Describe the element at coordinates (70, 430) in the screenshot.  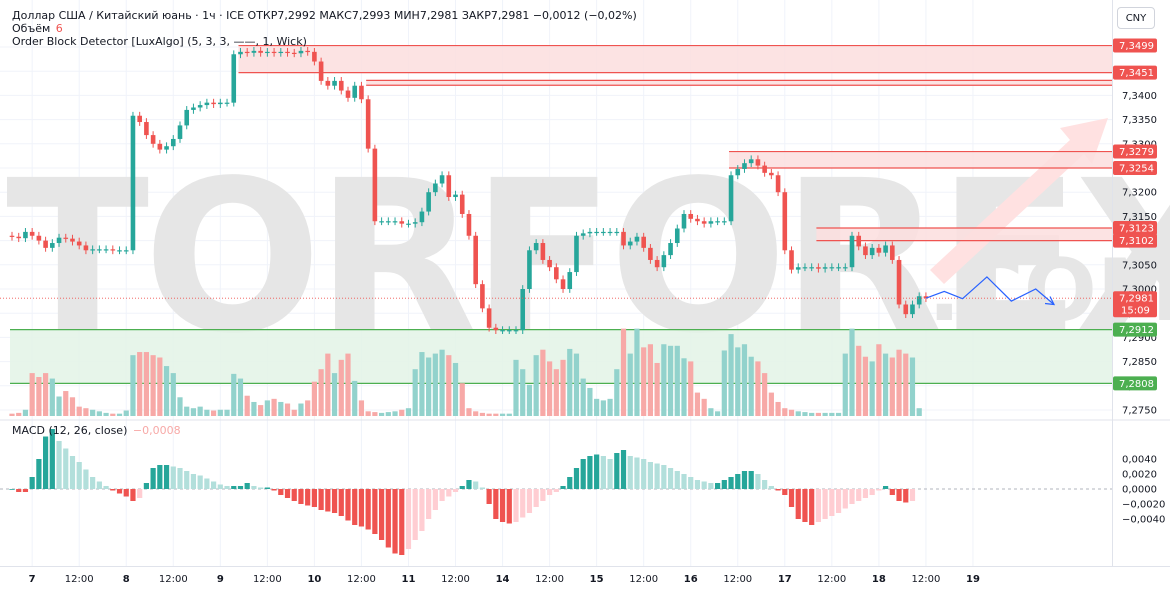
I see `macd-label: MACD (12, 26, close)` at that location.